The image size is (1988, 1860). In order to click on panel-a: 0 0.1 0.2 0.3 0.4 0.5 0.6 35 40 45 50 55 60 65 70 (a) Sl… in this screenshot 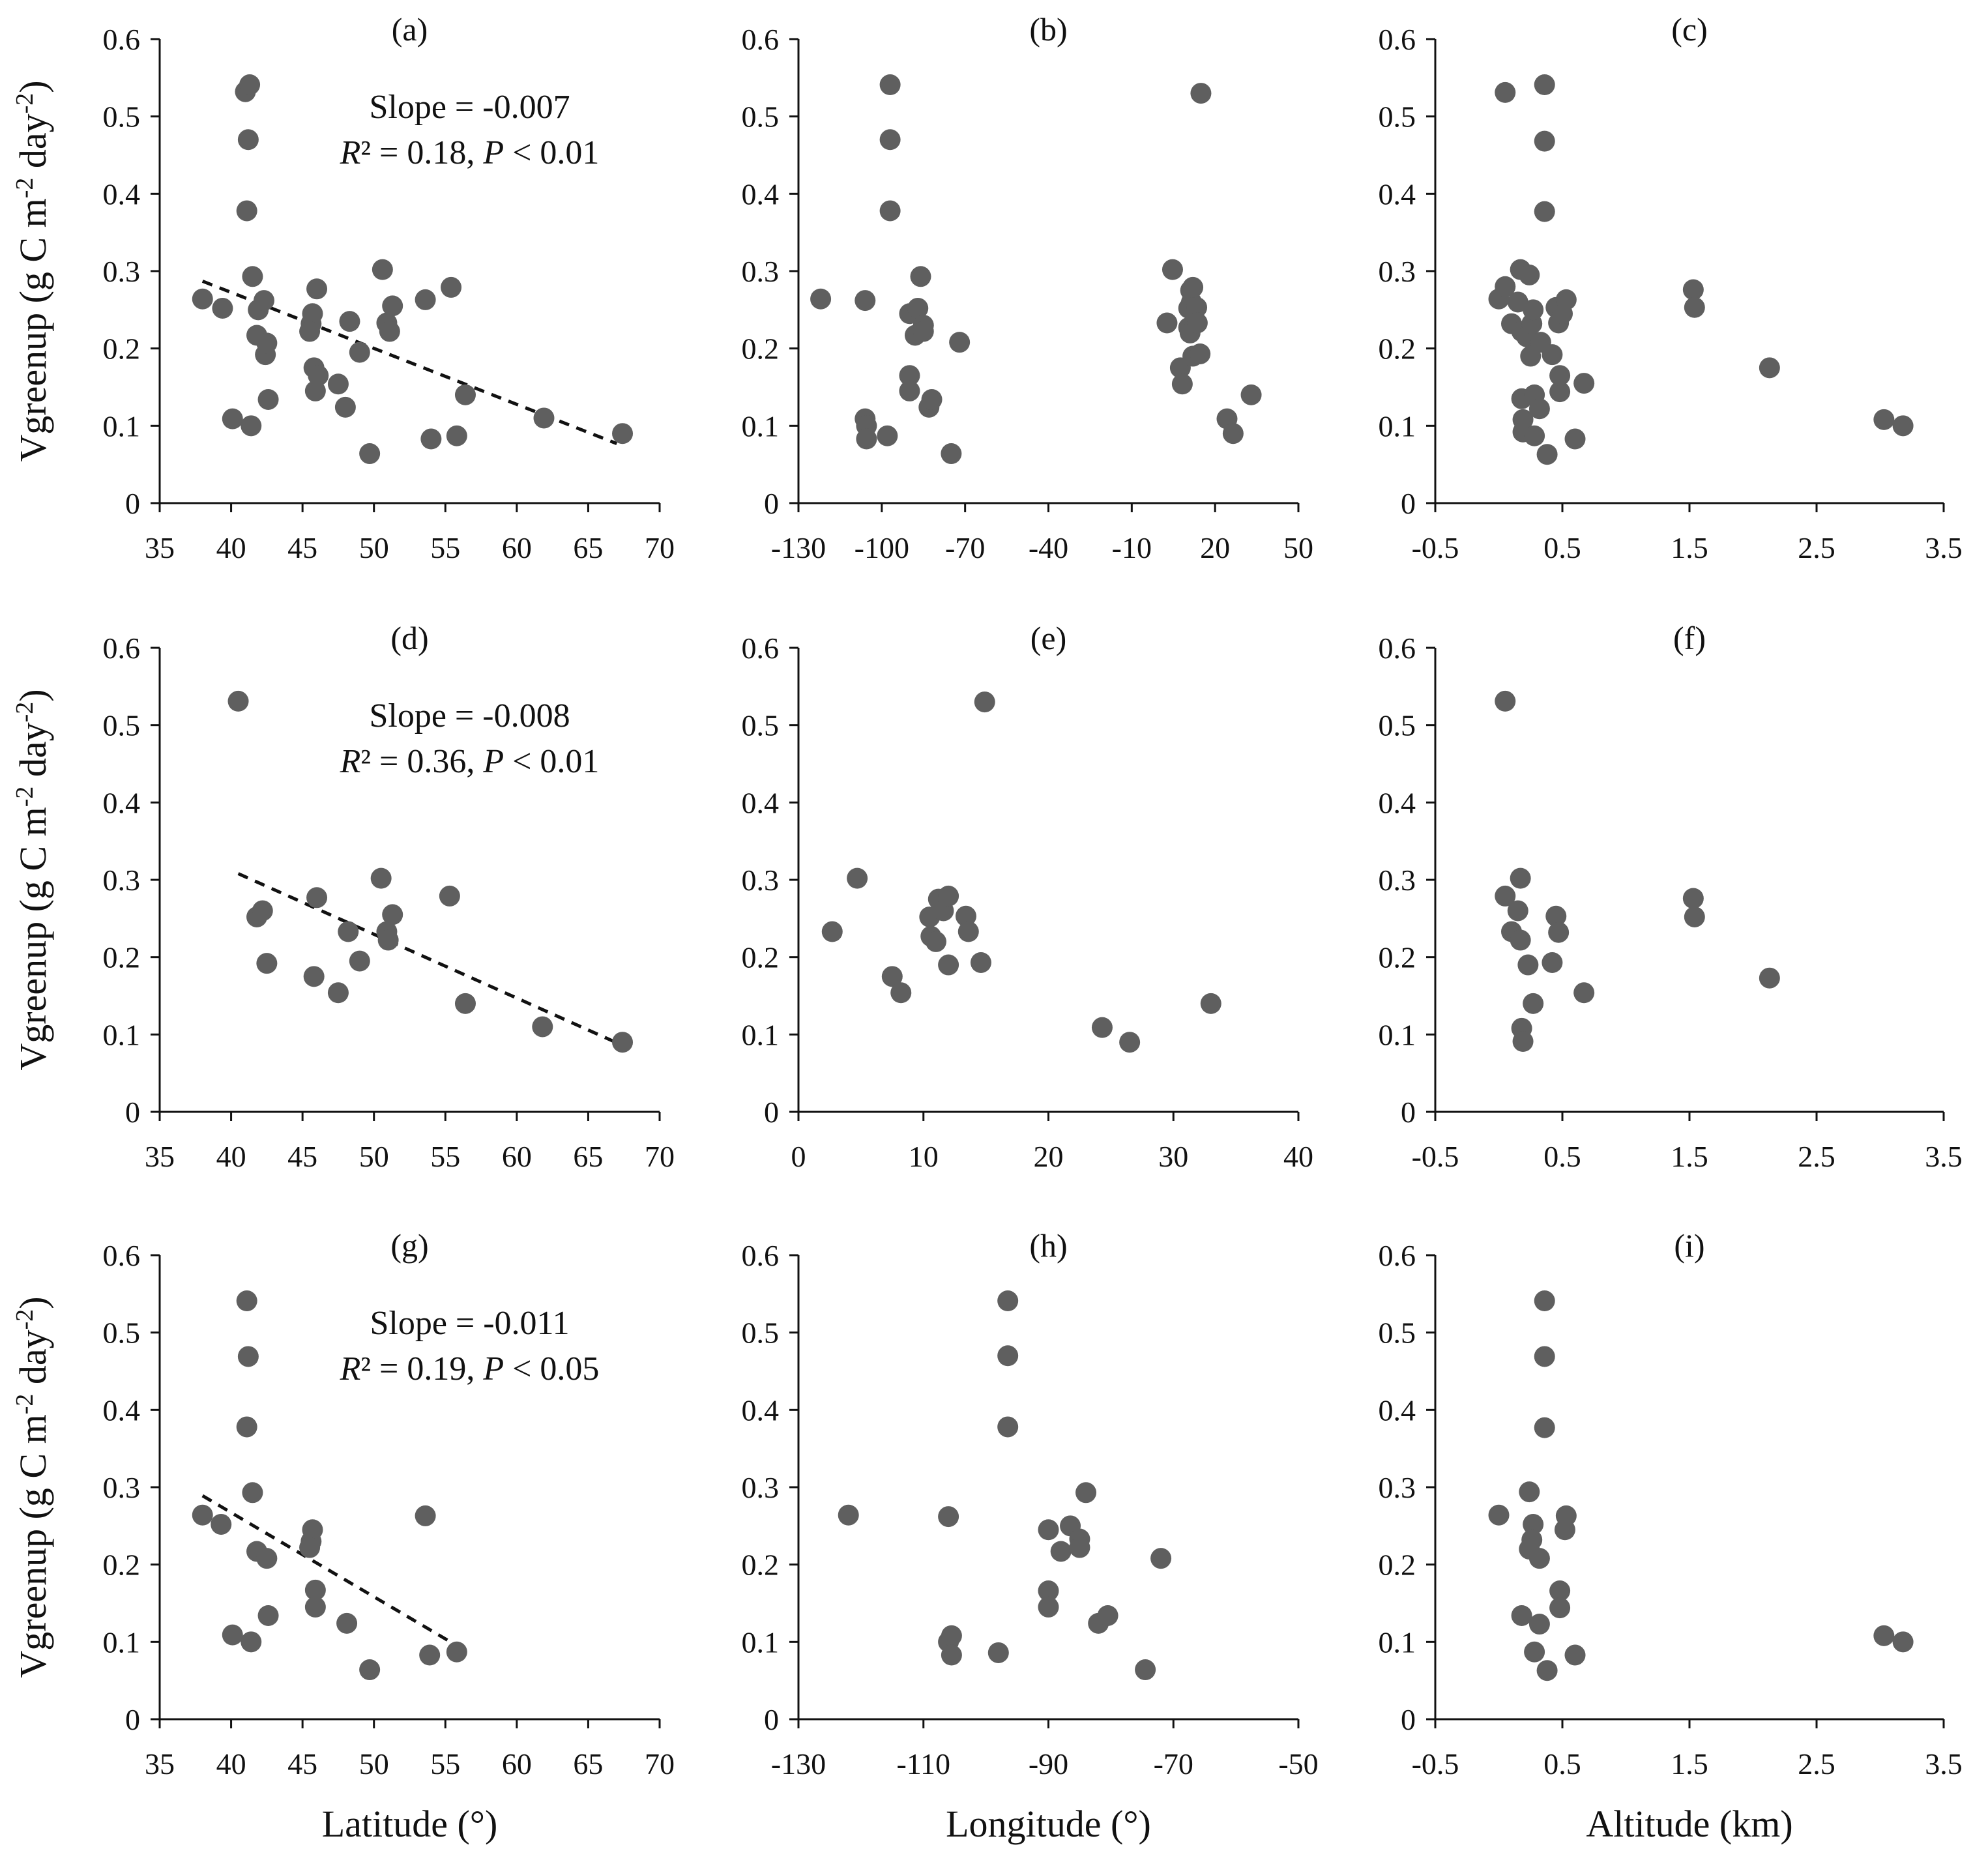, I will do `click(389, 287)`.